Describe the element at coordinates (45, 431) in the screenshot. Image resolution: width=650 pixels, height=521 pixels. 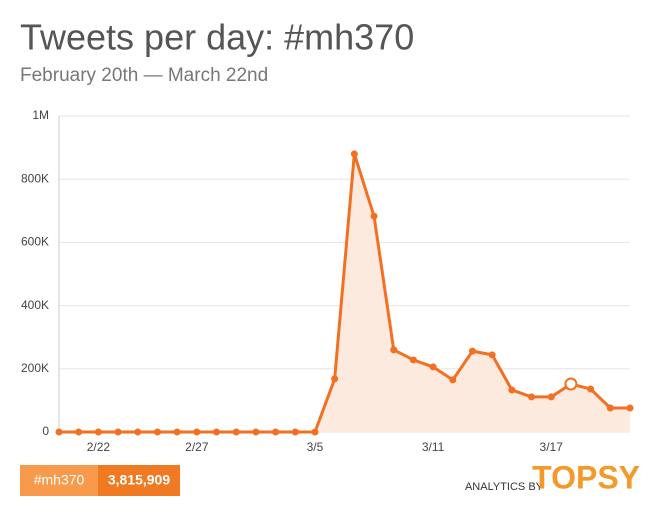
I see `y-tick-label: 0` at that location.